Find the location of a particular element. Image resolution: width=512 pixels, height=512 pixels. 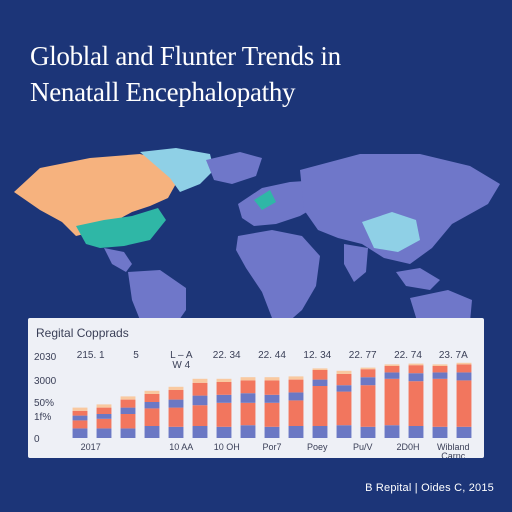

china-region is located at coordinates (391, 232).